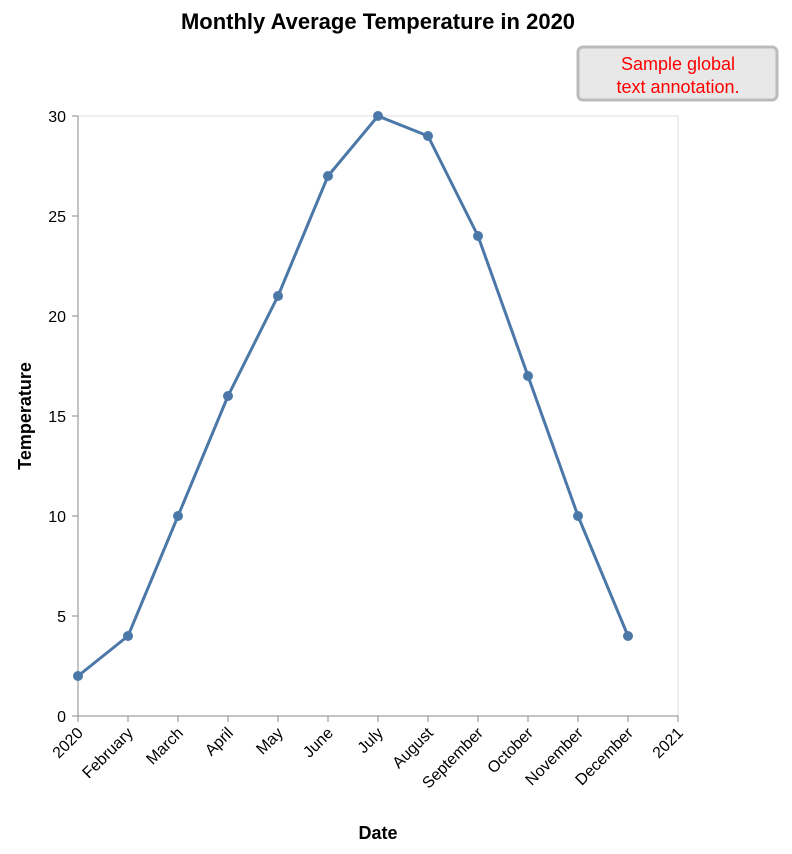 The image size is (792, 854). I want to click on annotation-box: Sample global text annotation., so click(677, 73).